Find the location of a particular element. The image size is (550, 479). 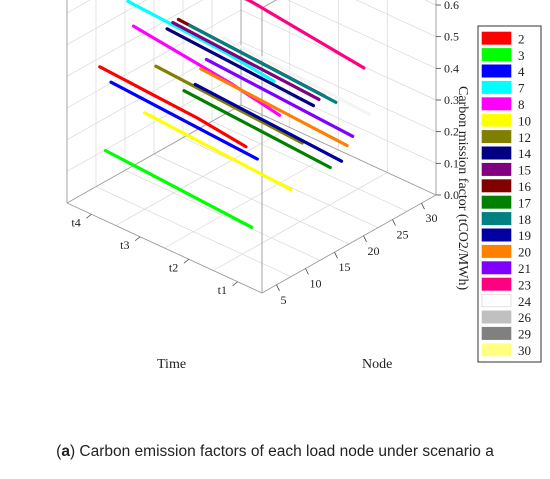

z-tick-label: 0.1 is located at coordinates (451, 163).